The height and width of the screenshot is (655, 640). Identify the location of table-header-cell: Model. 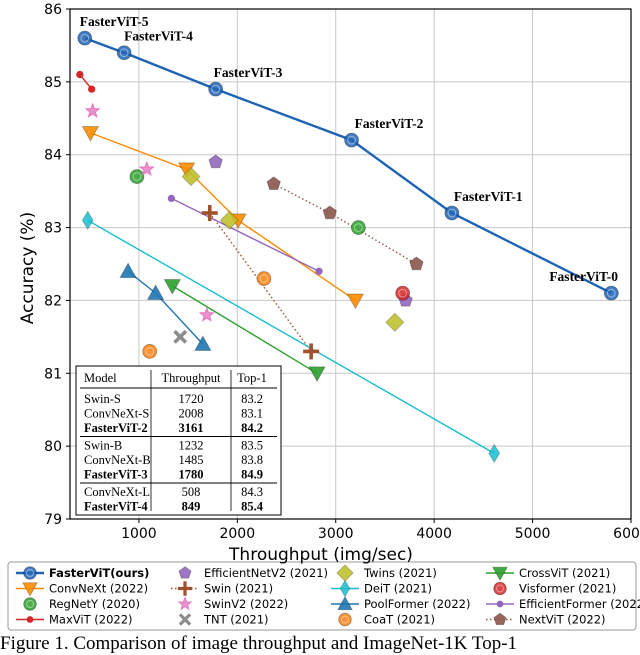
(100, 378).